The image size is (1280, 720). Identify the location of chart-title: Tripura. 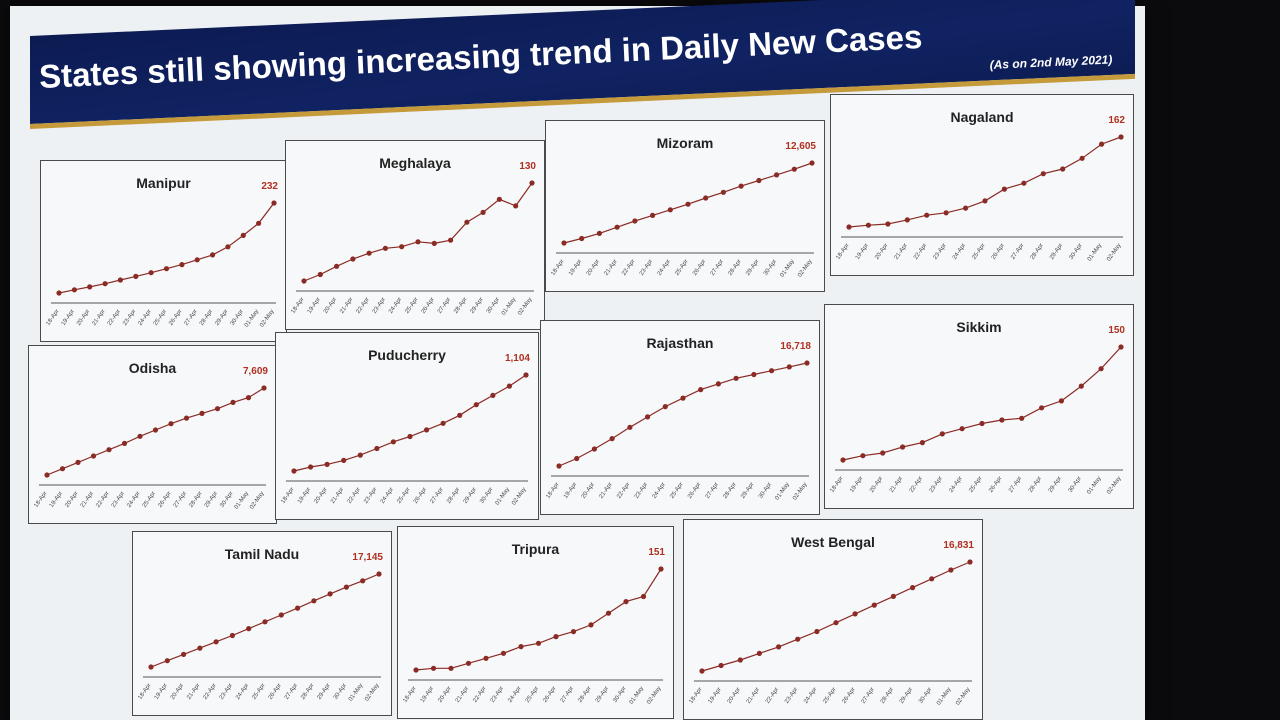
(535, 549).